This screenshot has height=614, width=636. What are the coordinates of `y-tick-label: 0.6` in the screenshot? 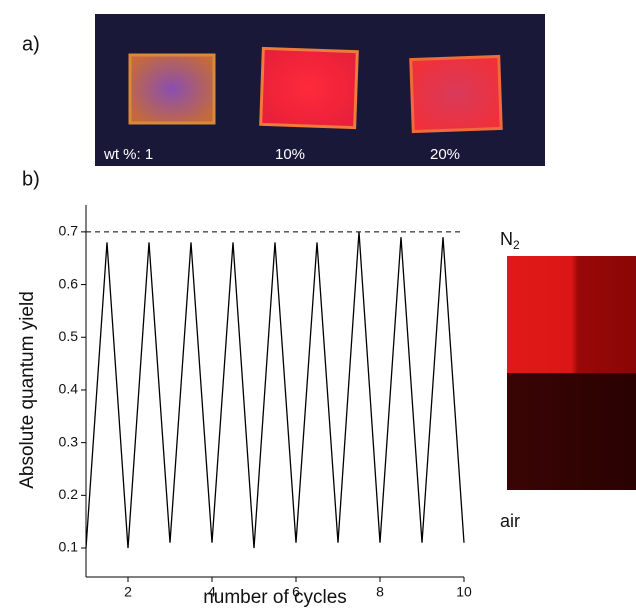 It's located at (69, 283).